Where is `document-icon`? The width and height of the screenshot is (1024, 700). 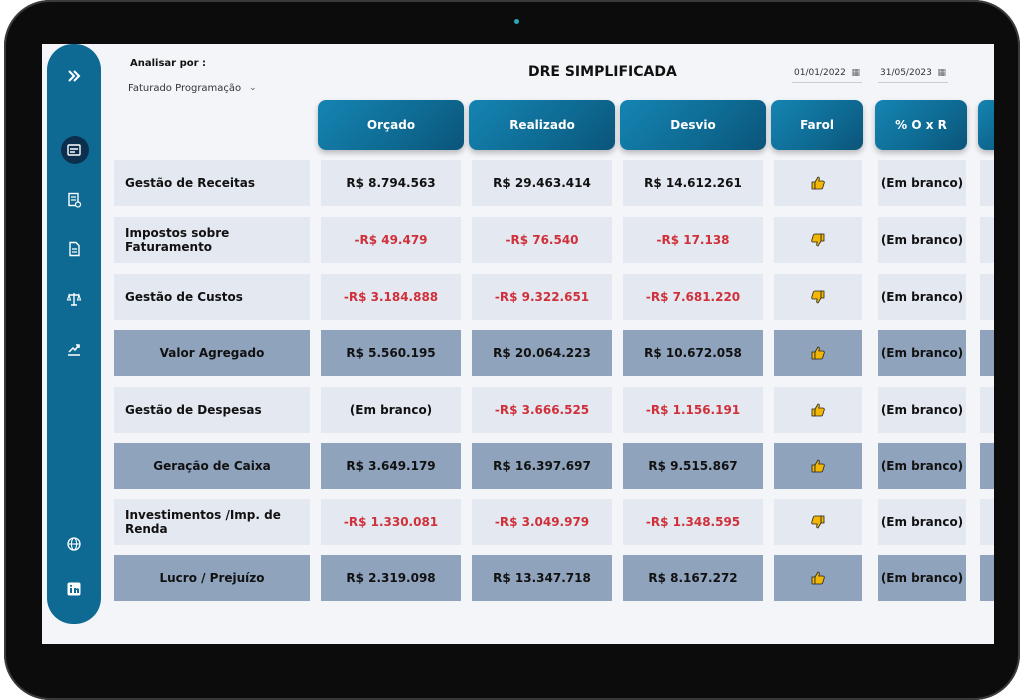
document-icon is located at coordinates (74, 249).